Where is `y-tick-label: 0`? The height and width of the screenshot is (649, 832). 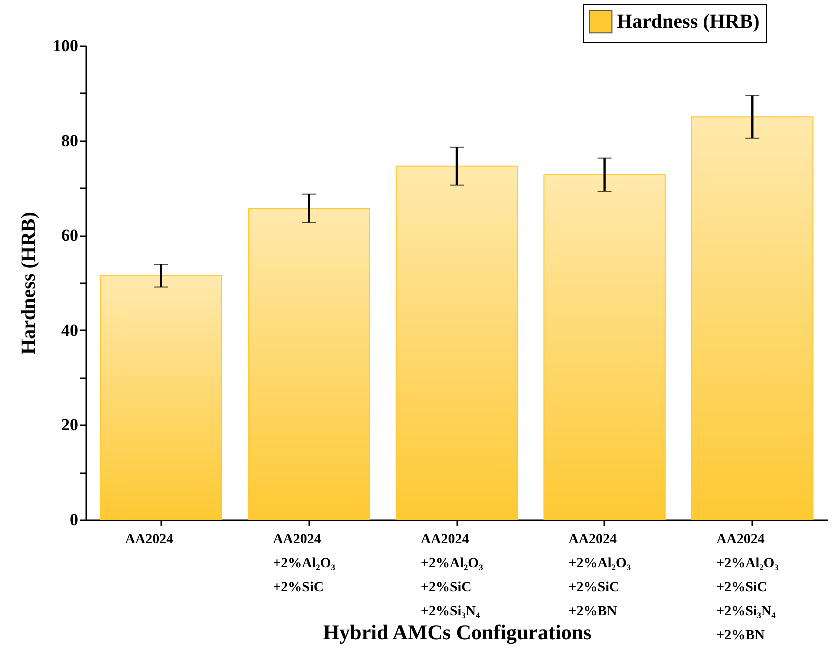
y-tick-label: 0 is located at coordinates (74, 520).